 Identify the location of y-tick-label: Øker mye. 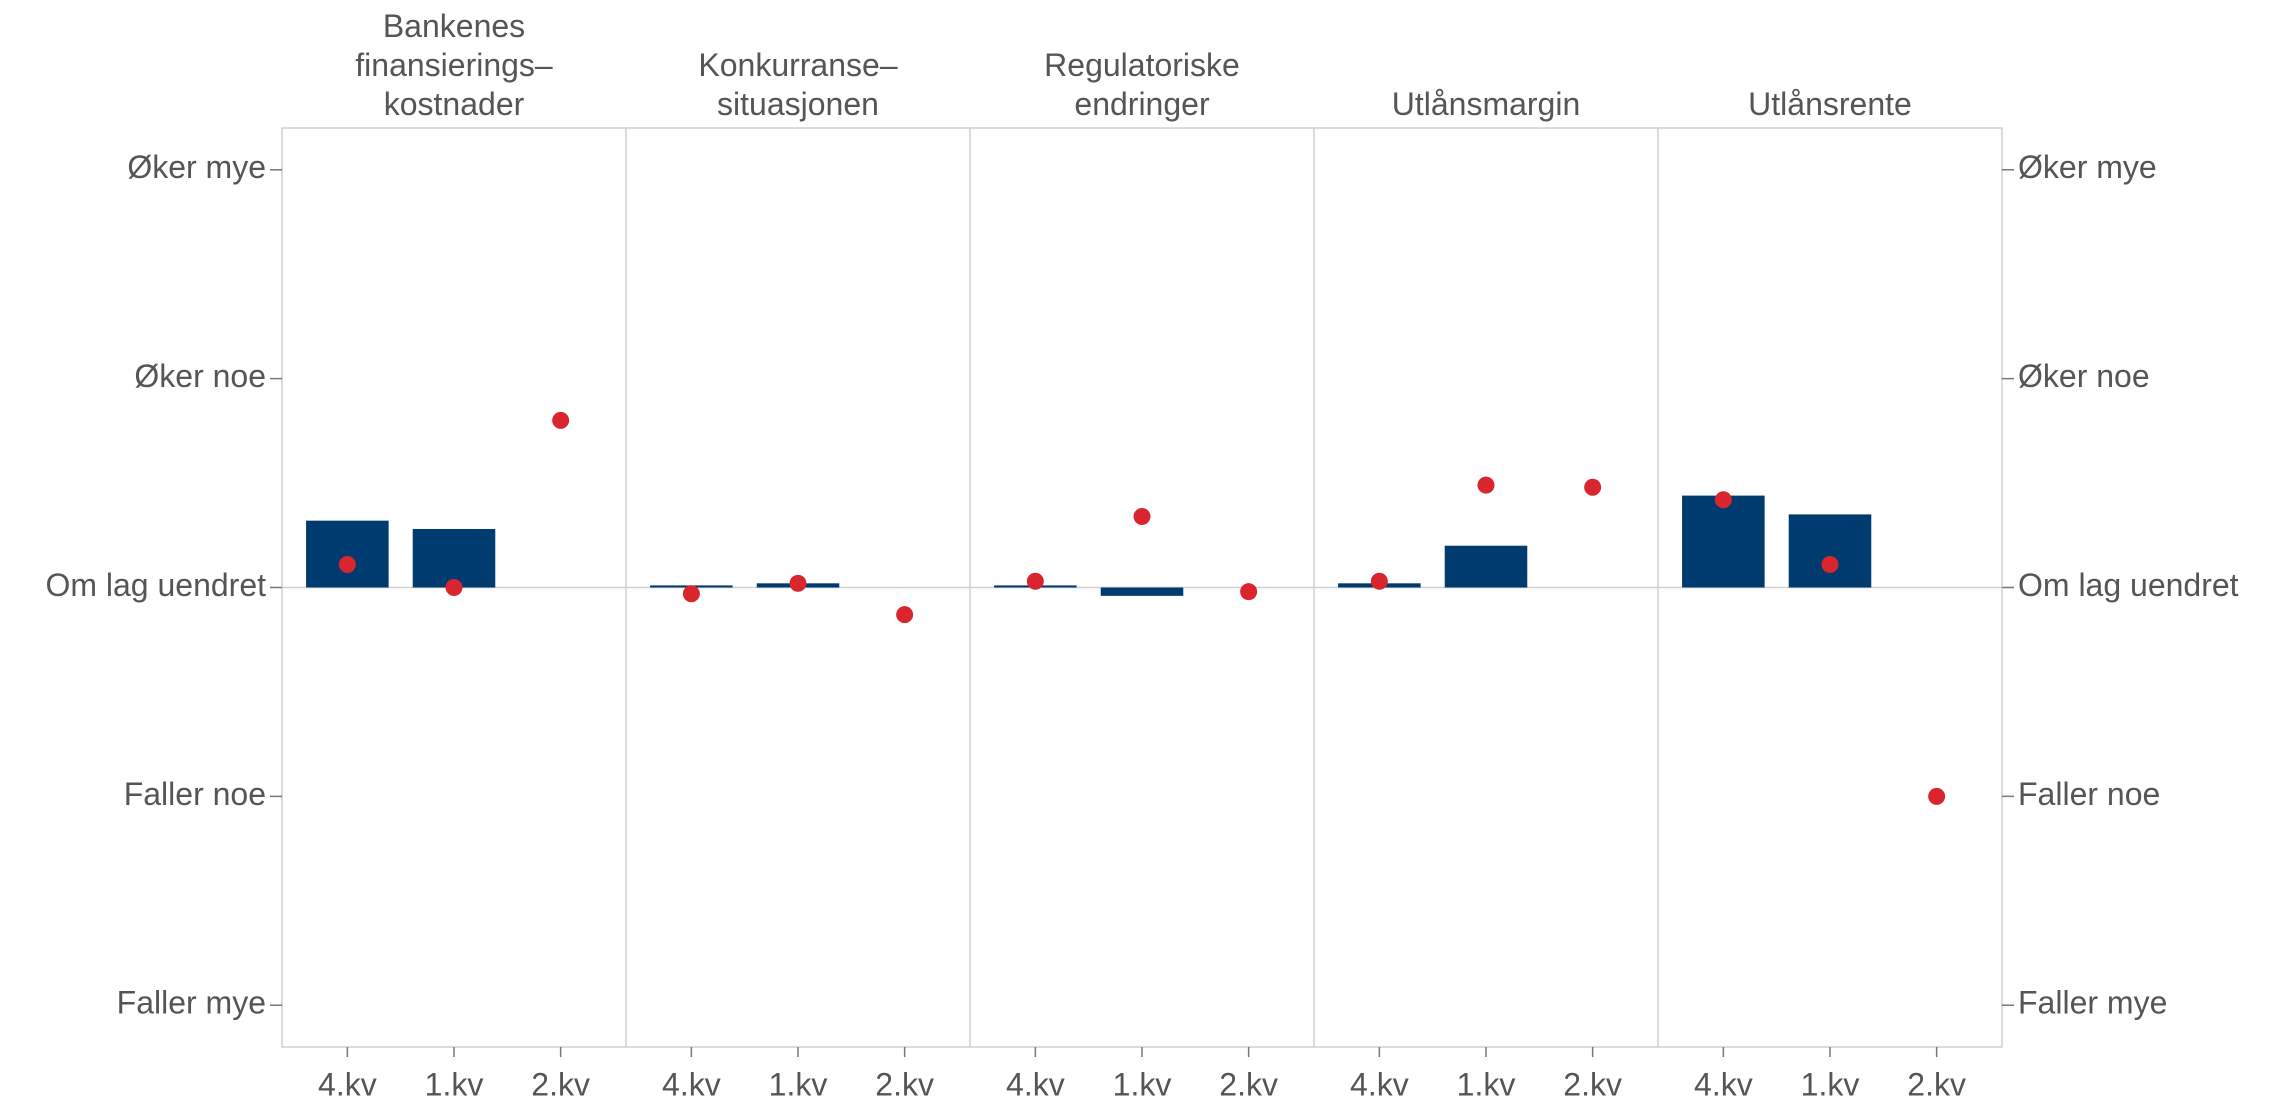
(196, 167).